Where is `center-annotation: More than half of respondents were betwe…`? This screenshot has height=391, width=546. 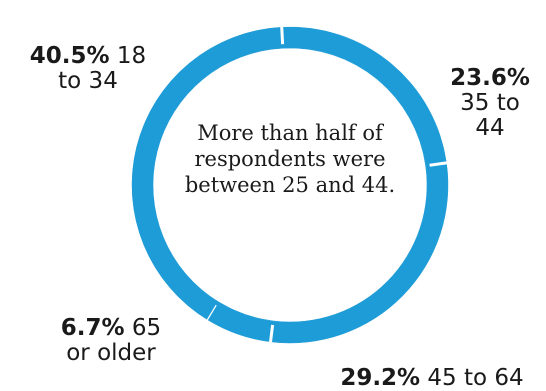
center-annotation: More than half of respondents were betwe… is located at coordinates (290, 159).